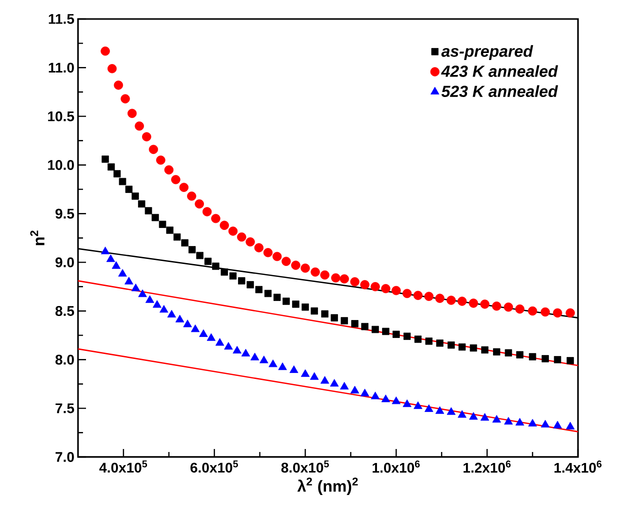 The image size is (622, 532). Describe the element at coordinates (64, 359) in the screenshot. I see `y-tick-label: 8.0` at that location.